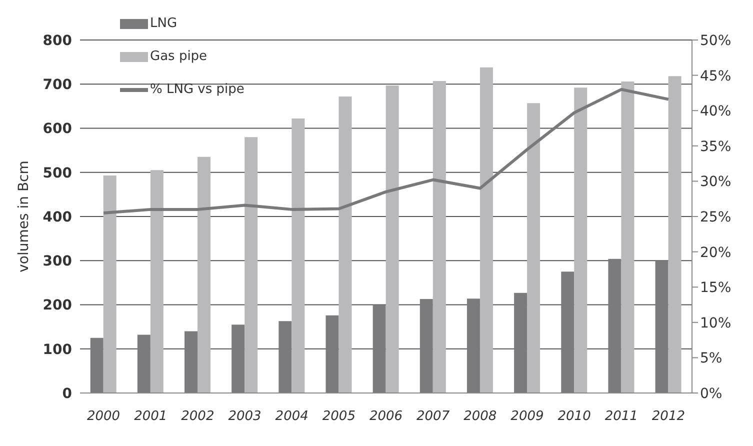 Image resolution: width=753 pixels, height=446 pixels. Describe the element at coordinates (386, 416) in the screenshot. I see `x-tick-label: 2006` at that location.